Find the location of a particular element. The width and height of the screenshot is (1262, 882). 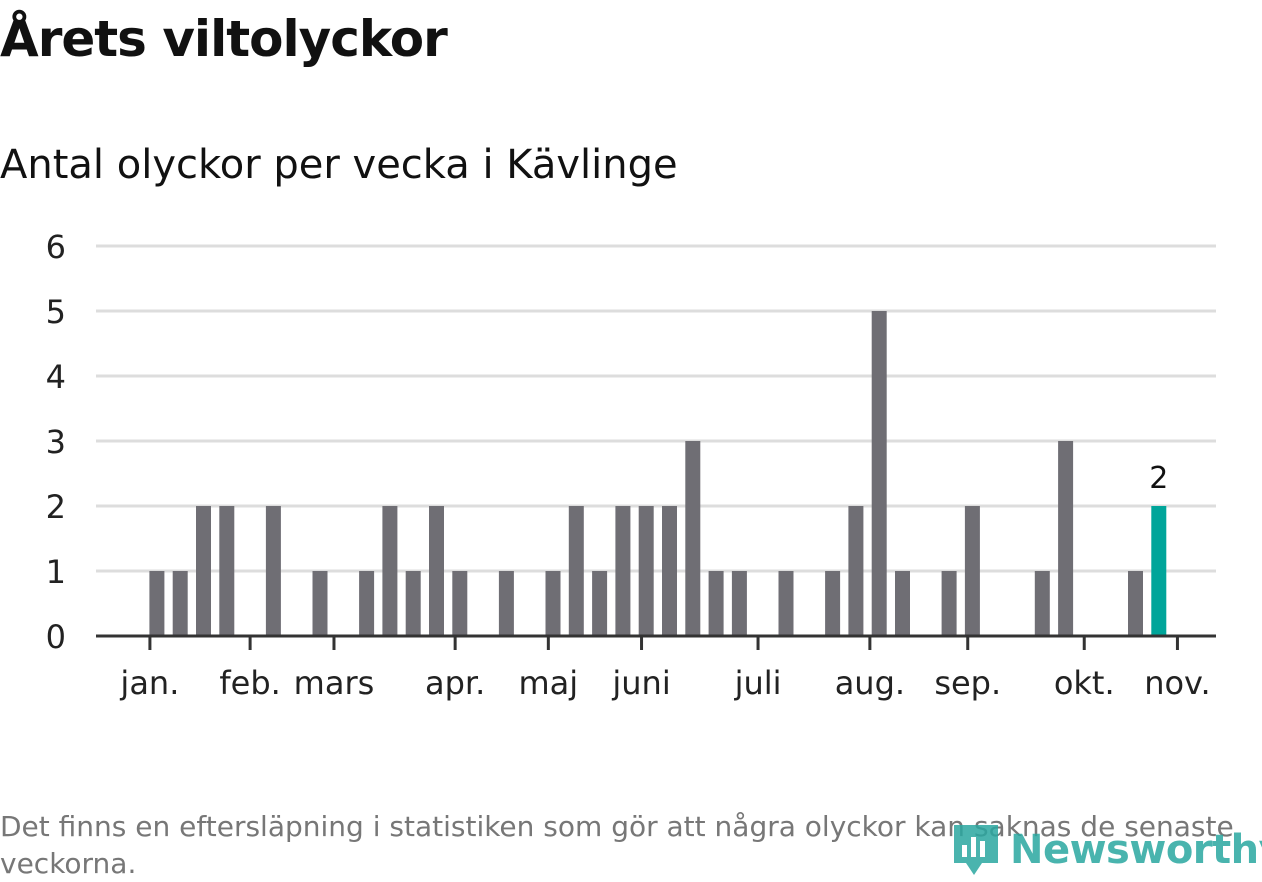

chart-subtitle: Antal olyckor per vecka i Kävlinge is located at coordinates (339, 165).